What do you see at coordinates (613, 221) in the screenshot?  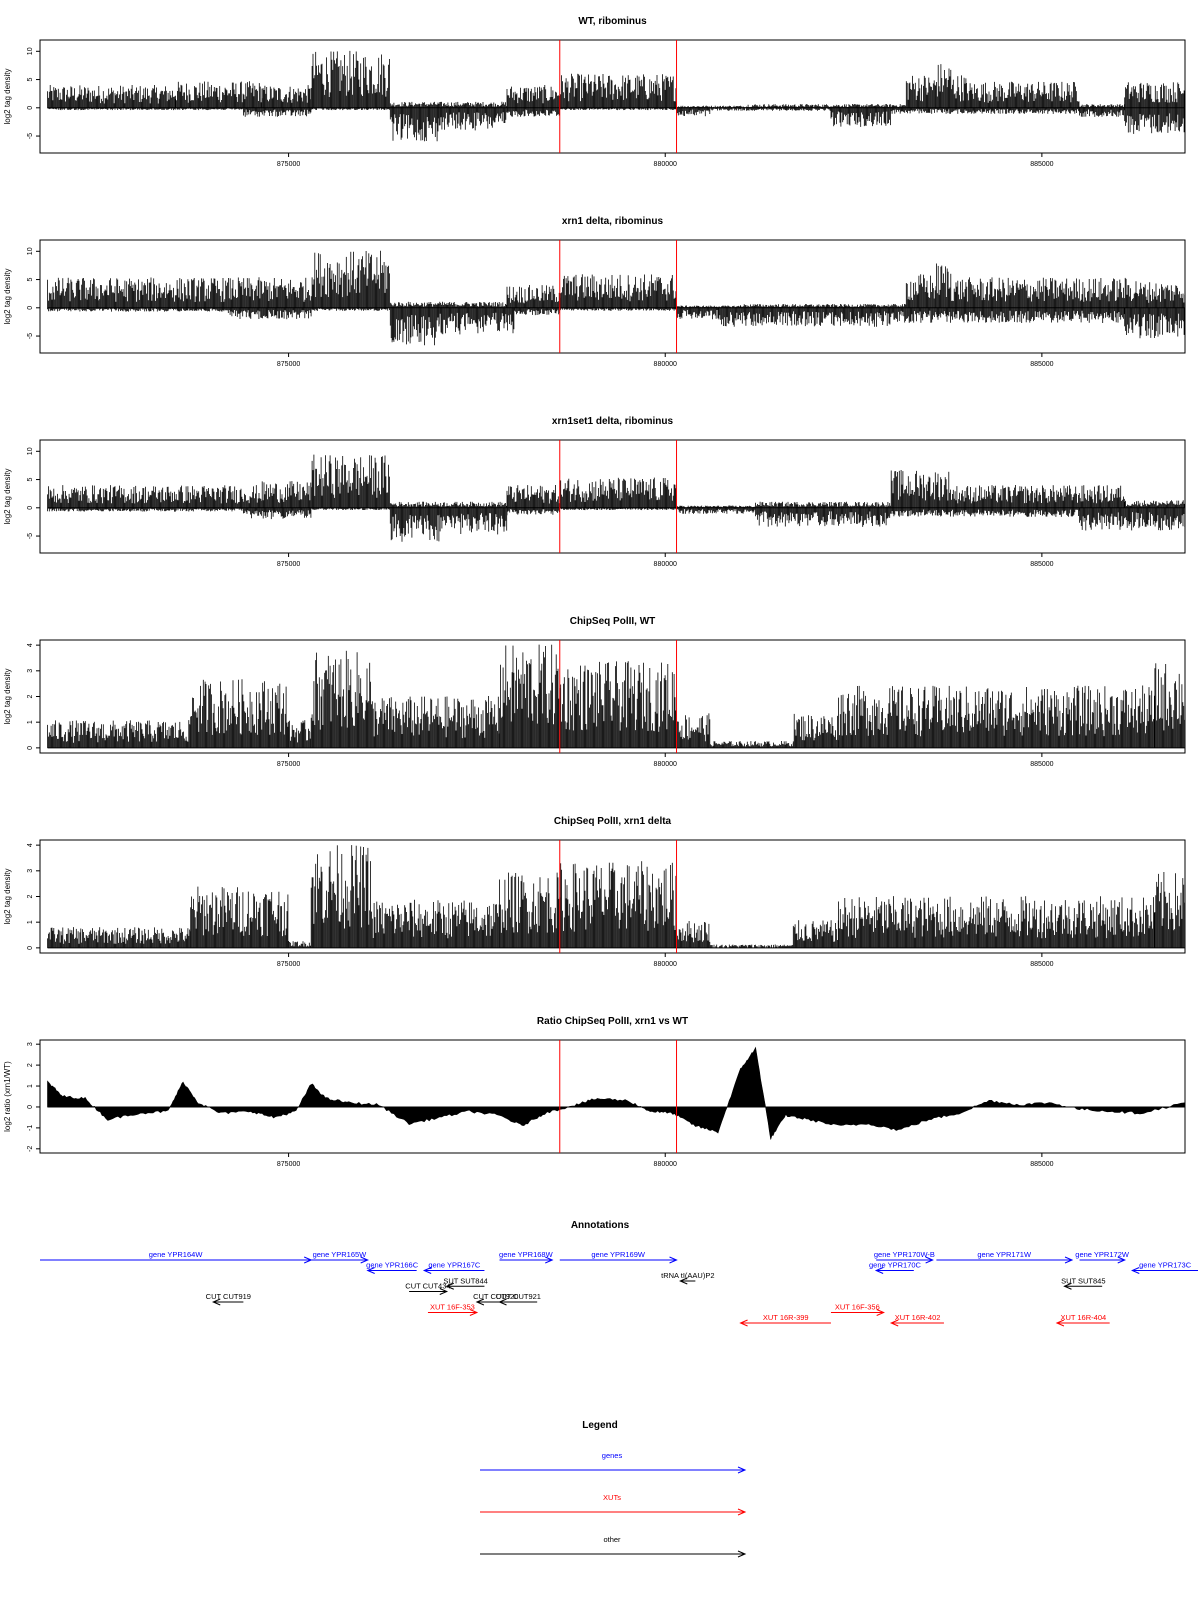 I see `panel-title: xrn1 delta, ribominus` at bounding box center [613, 221].